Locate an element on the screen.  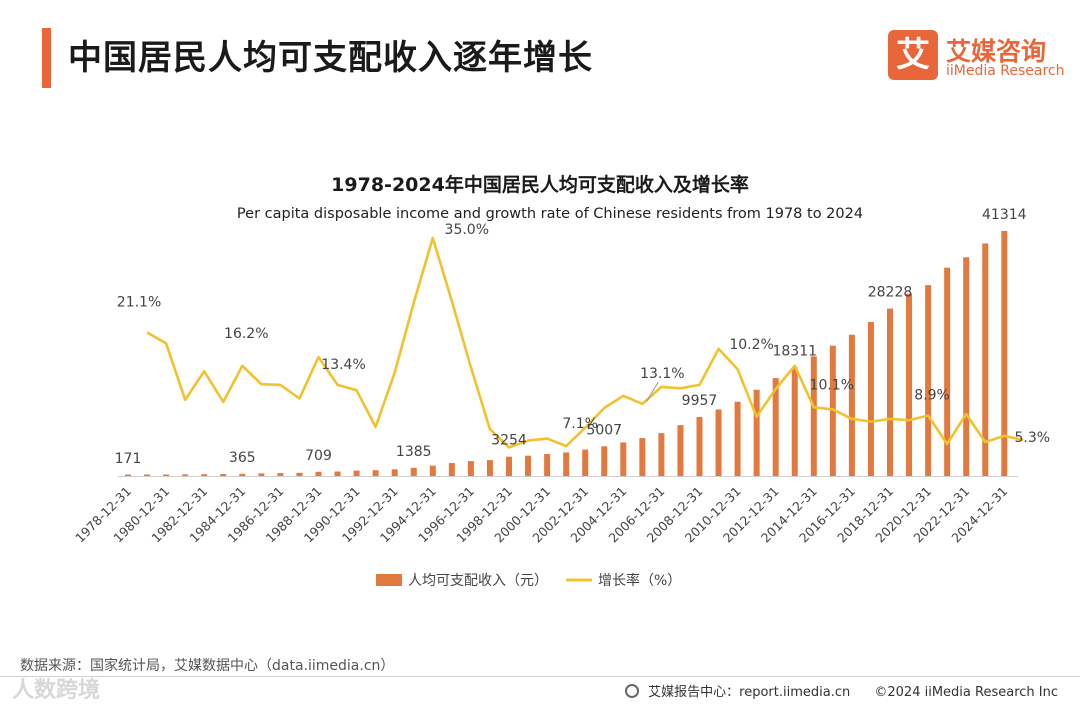
income-data-label: 709 is located at coordinates (318, 456).